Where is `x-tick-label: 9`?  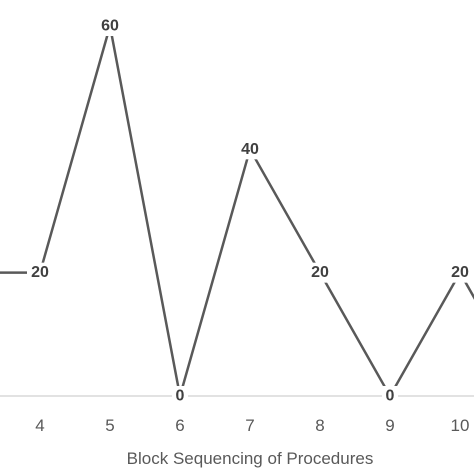 x-tick-label: 9 is located at coordinates (389, 425).